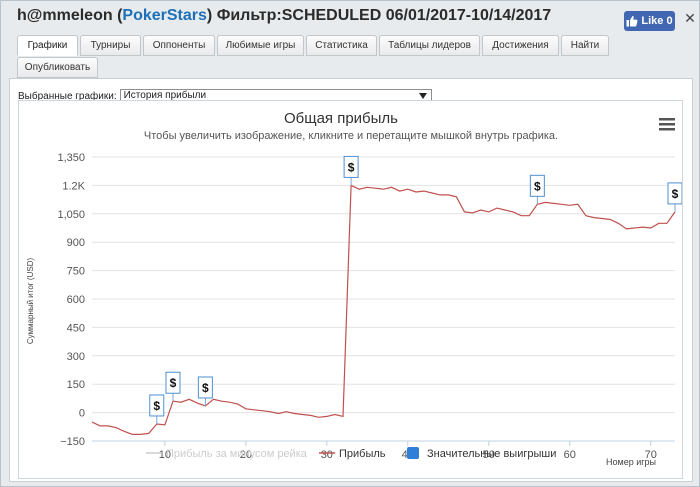  Describe the element at coordinates (57, 67) in the screenshot. I see `tab-publish: Опубликовать` at that location.